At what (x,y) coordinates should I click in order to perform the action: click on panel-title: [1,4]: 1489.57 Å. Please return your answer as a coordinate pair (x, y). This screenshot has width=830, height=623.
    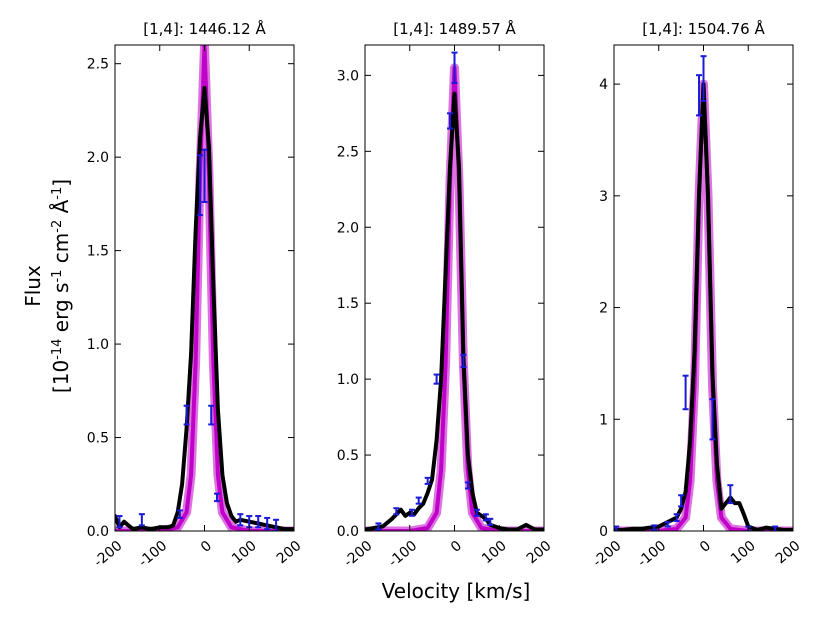
    Looking at the image, I should click on (454, 28).